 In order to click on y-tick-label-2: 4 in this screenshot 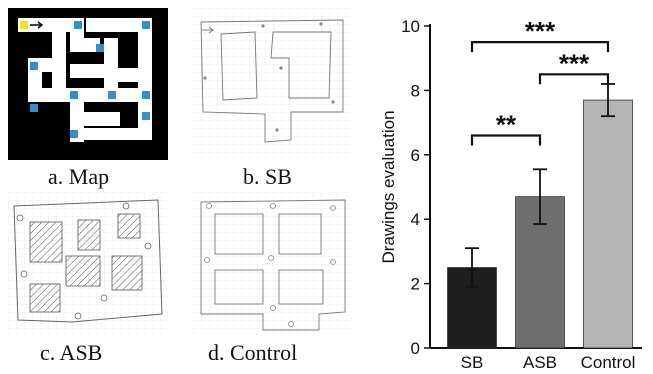, I will do `click(415, 219)`.